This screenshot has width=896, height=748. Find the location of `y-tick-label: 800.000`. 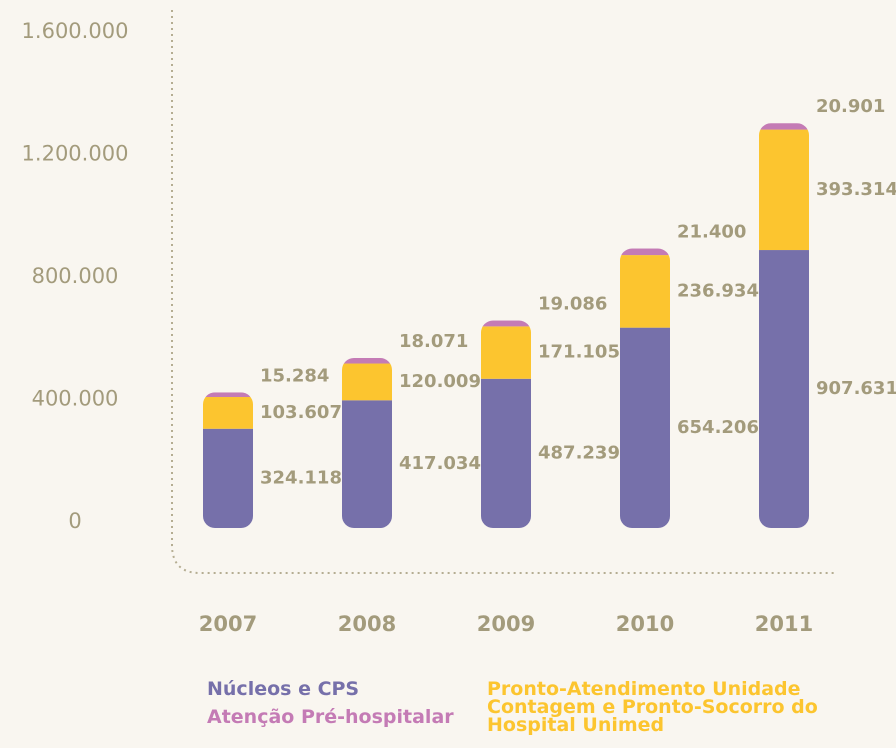

y-tick-label: 800.000 is located at coordinates (75, 276).